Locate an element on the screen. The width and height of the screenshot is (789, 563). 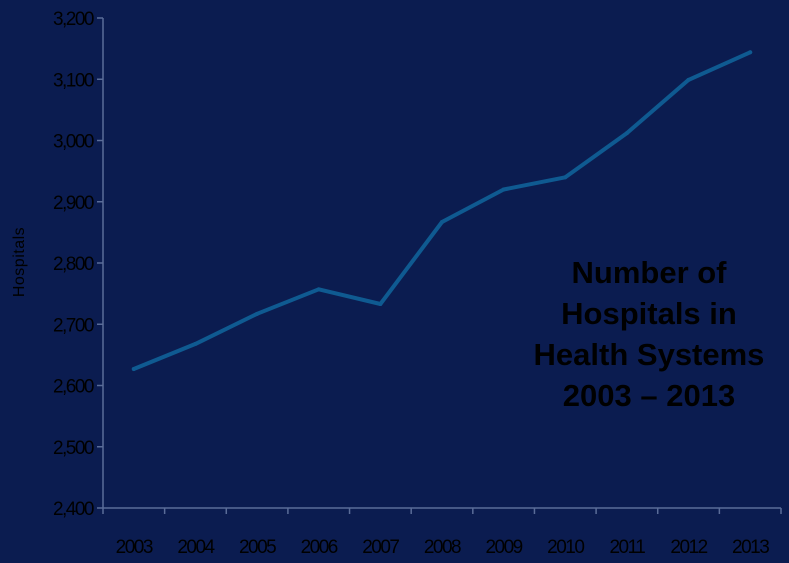
annotation-line-4: 2003 – 2013 is located at coordinates (649, 395).